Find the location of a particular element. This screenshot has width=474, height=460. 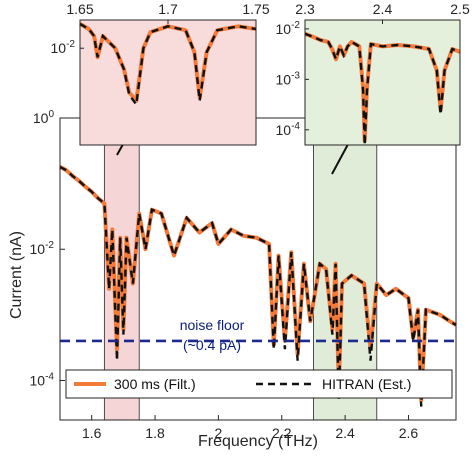

inset-right-line-hitran is located at coordinates (382, 89).